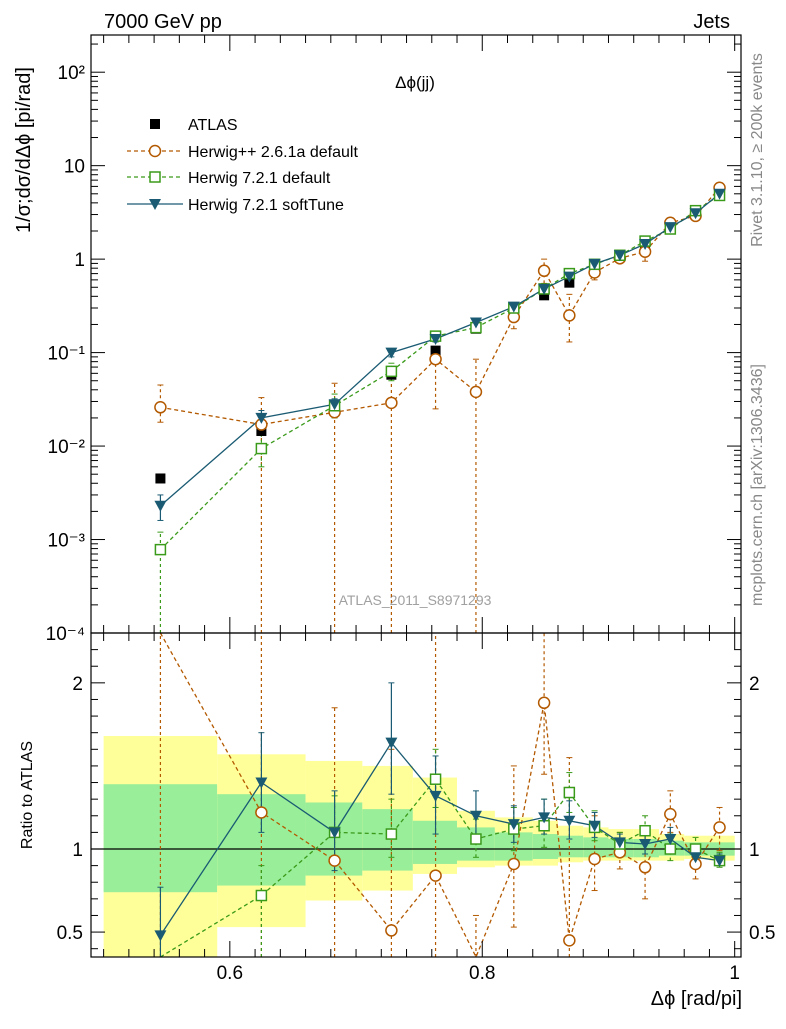 This screenshot has width=786, height=1029. What do you see at coordinates (259, 178) in the screenshot?
I see `legend-label: Herwig 7.2.1 default` at bounding box center [259, 178].